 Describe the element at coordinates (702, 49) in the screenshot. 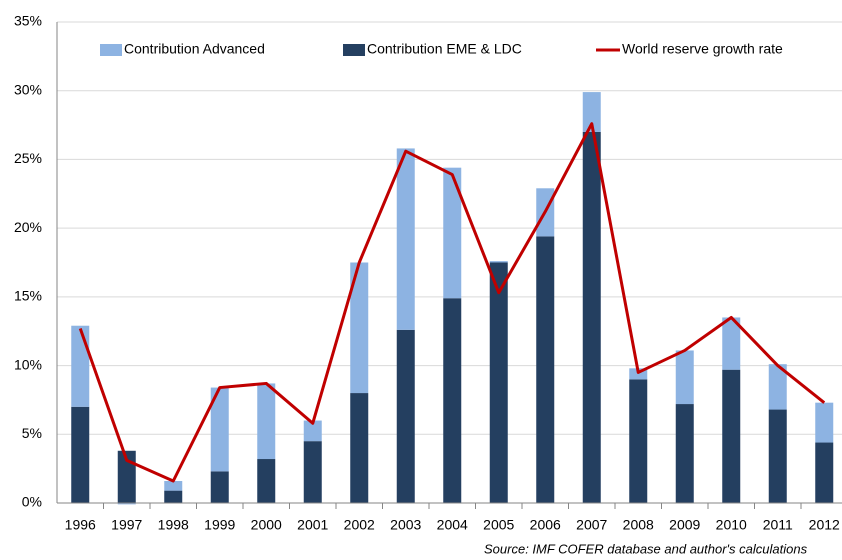

I see `legend-label: World reserve growth rate` at that location.